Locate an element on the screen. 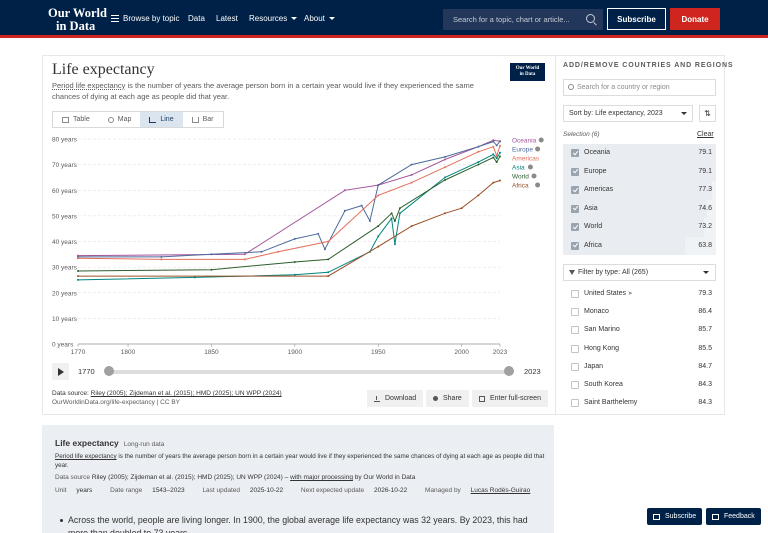  sort-by-dropdown: Sort by: Life expectancy, 2023 is located at coordinates (628, 113).